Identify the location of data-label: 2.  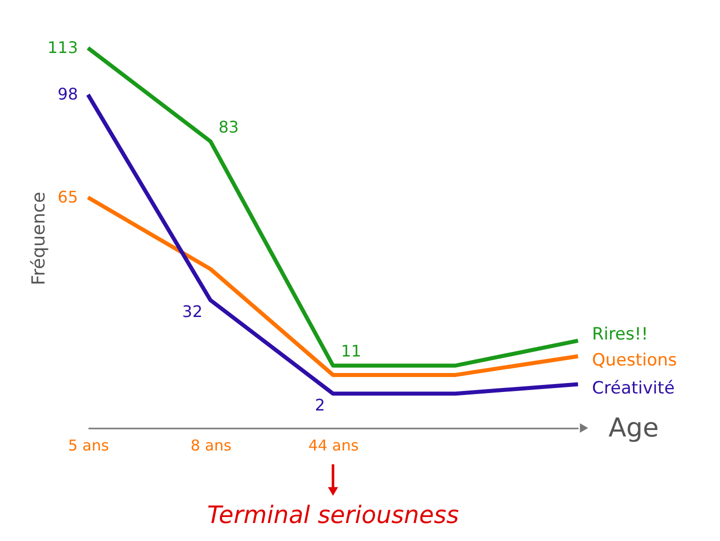
(319, 405).